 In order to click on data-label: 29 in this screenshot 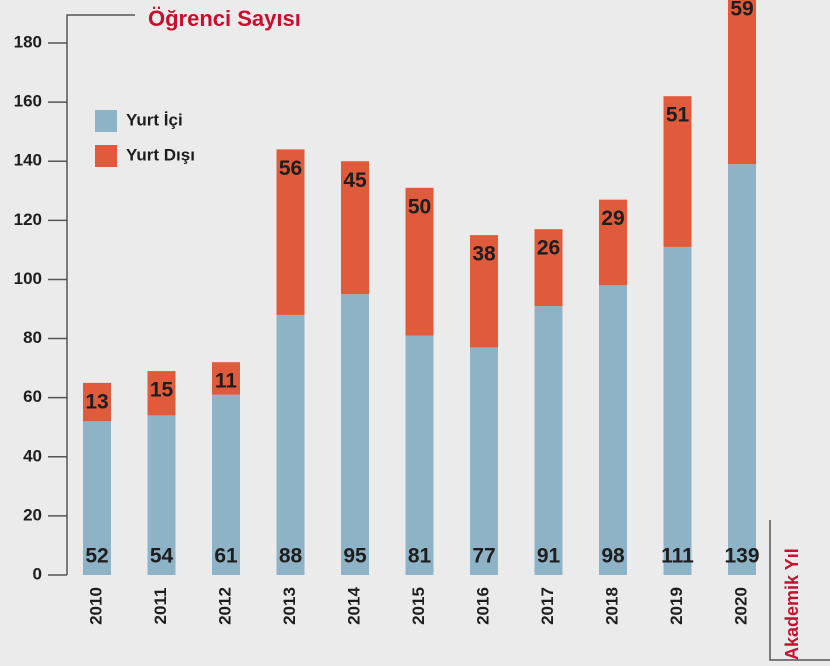, I will do `click(612, 218)`.